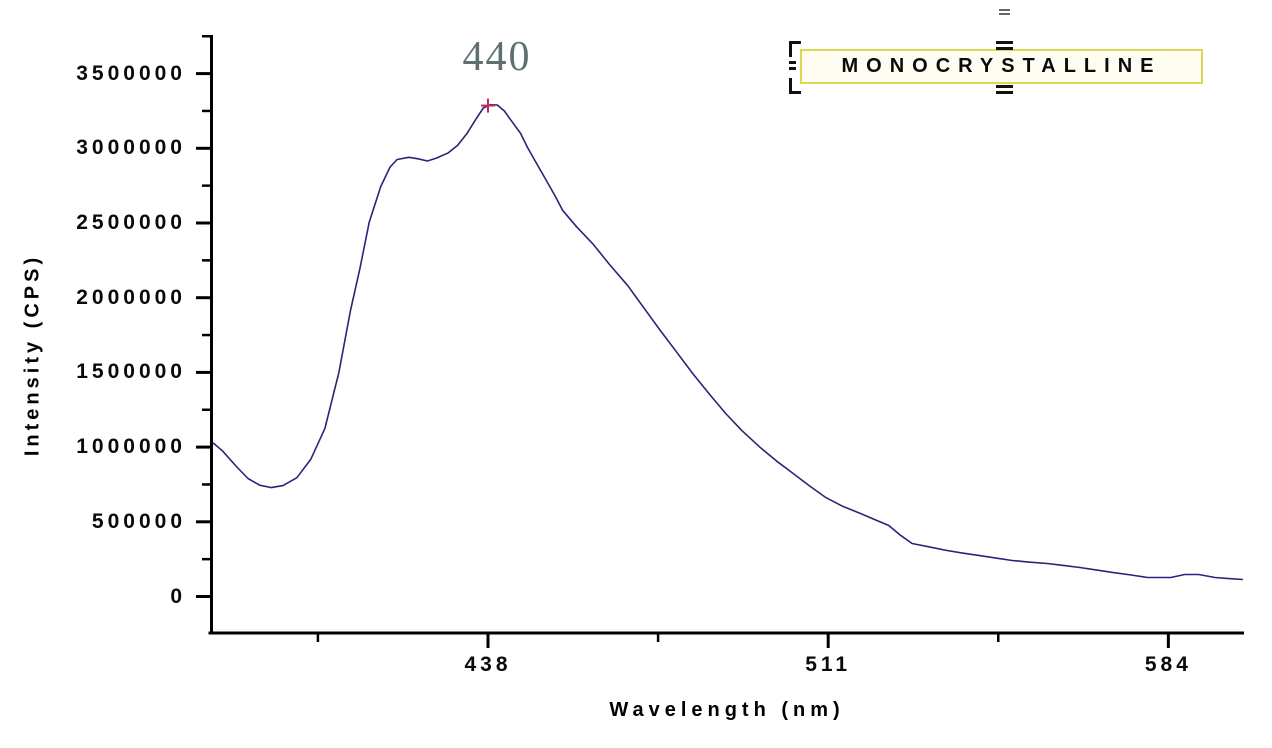 Image resolution: width=1272 pixels, height=748 pixels. What do you see at coordinates (792, 67) in the screenshot?
I see `selection-handle-mid-left` at bounding box center [792, 67].